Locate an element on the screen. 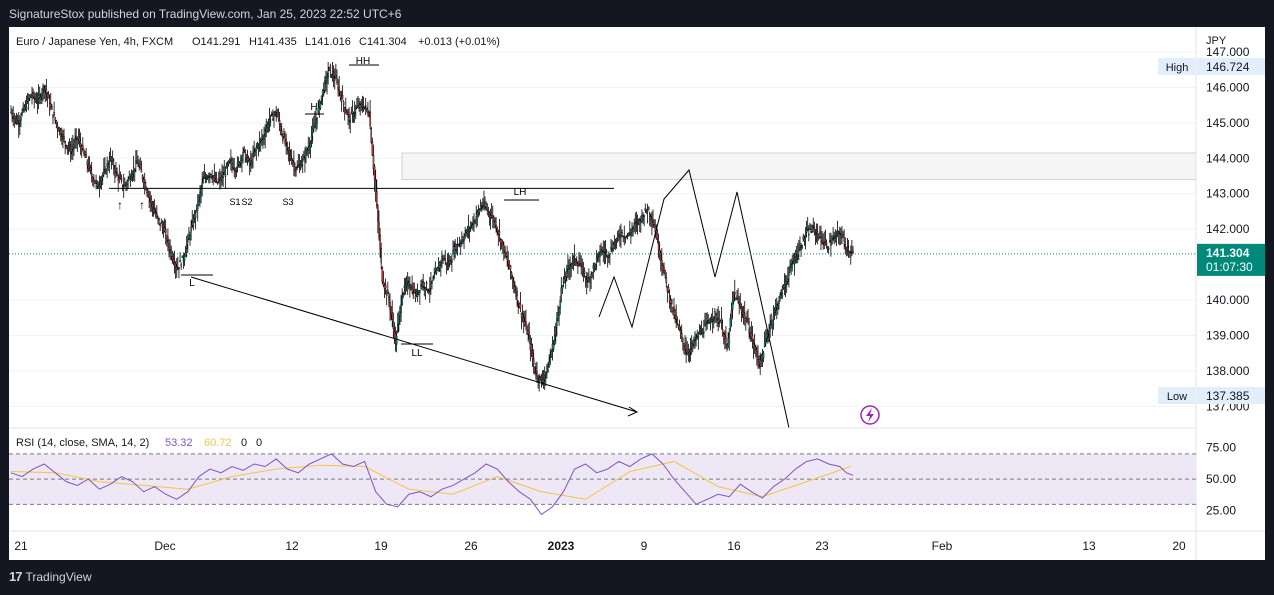 The image size is (1274, 595). rsi-tick: 50.00 is located at coordinates (1221, 479).